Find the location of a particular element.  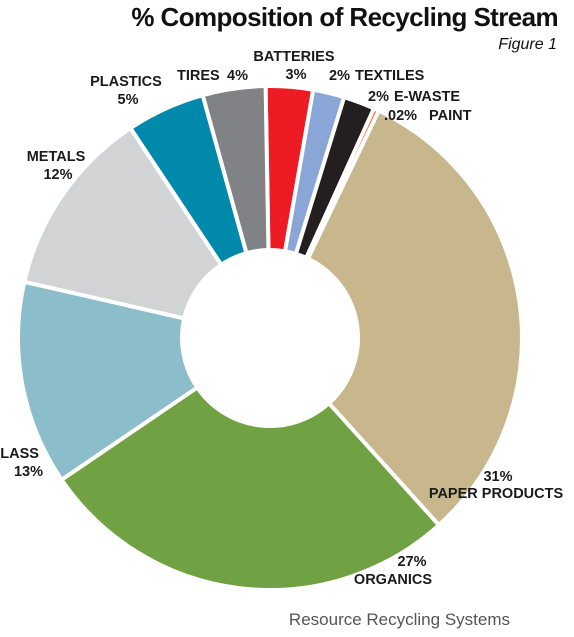

label-batteries: BATTERIES 3% is located at coordinates (295, 66).